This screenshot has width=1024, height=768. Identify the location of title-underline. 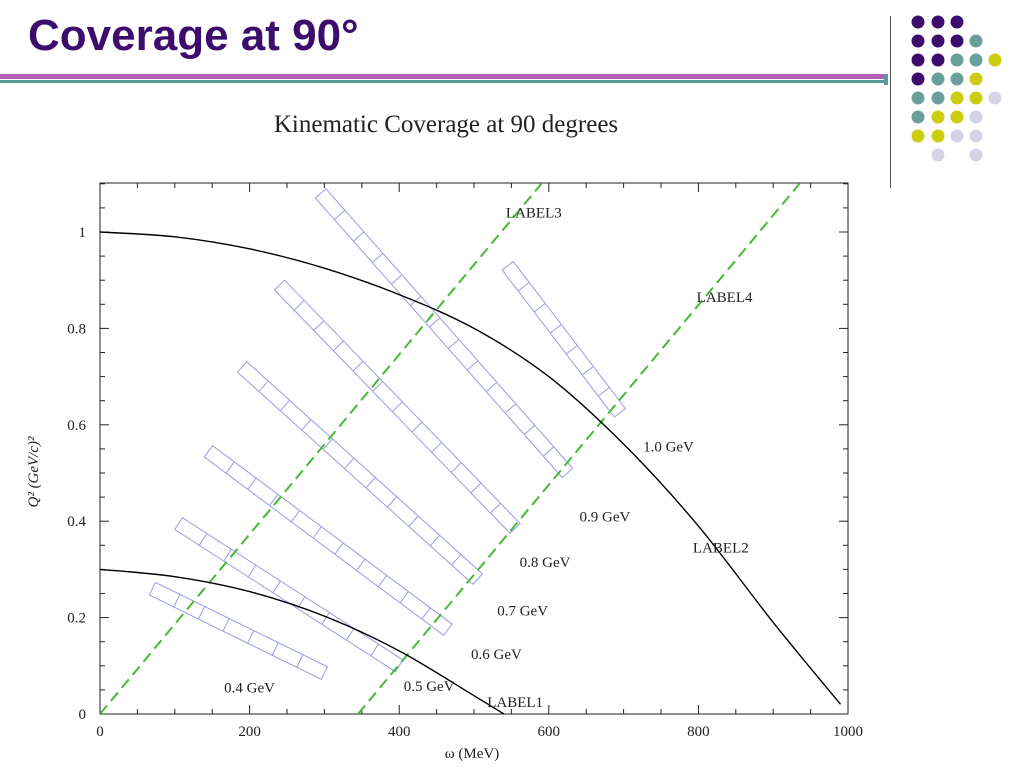
(444, 76).